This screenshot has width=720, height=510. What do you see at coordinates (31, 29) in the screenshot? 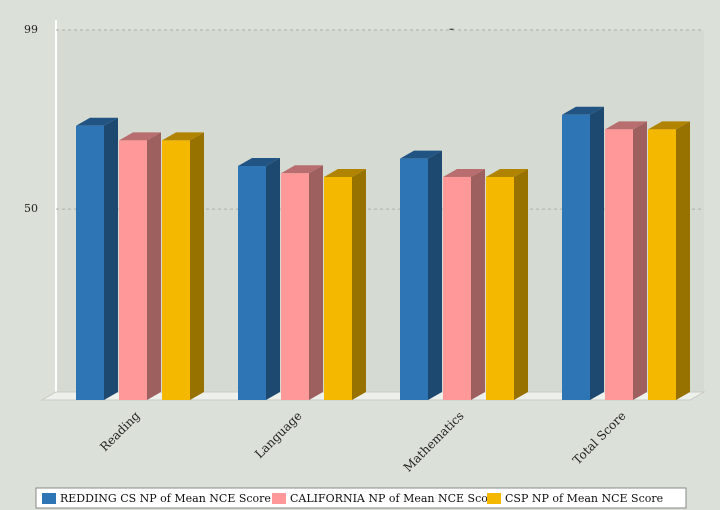
I see `y-tick-label: 99` at bounding box center [31, 29].